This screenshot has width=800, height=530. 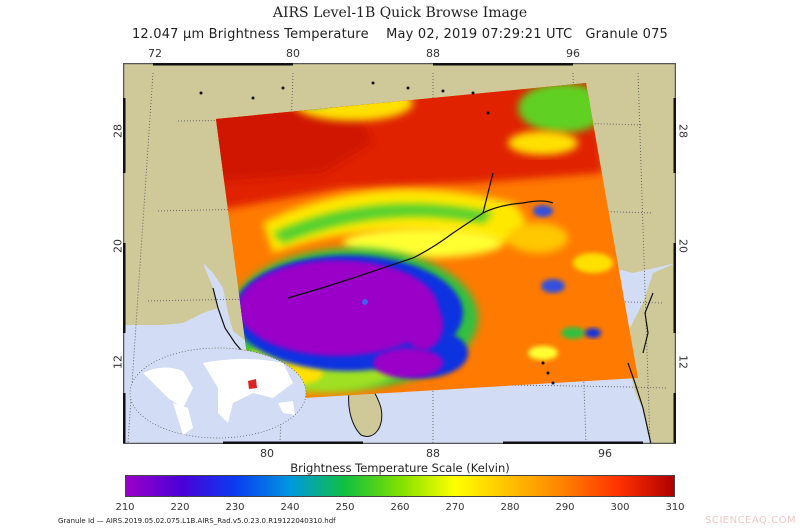 I want to click on lon-label-top: 72, so click(x=155, y=53).